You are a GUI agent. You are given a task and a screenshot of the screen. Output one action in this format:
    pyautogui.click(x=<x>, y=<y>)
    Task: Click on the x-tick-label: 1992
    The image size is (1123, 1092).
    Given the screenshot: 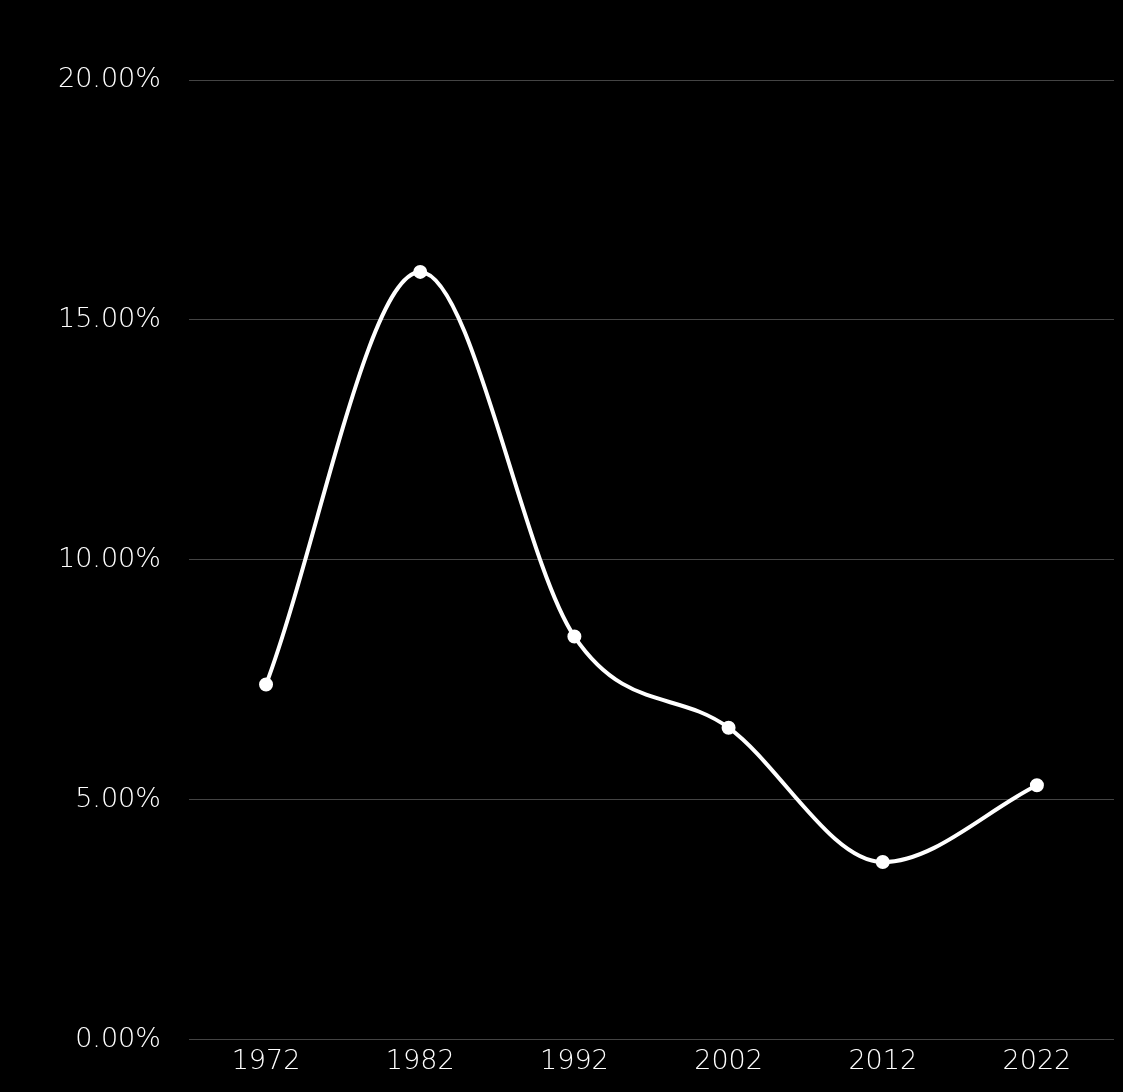 What is the action you would take?
    pyautogui.click(x=574, y=1059)
    